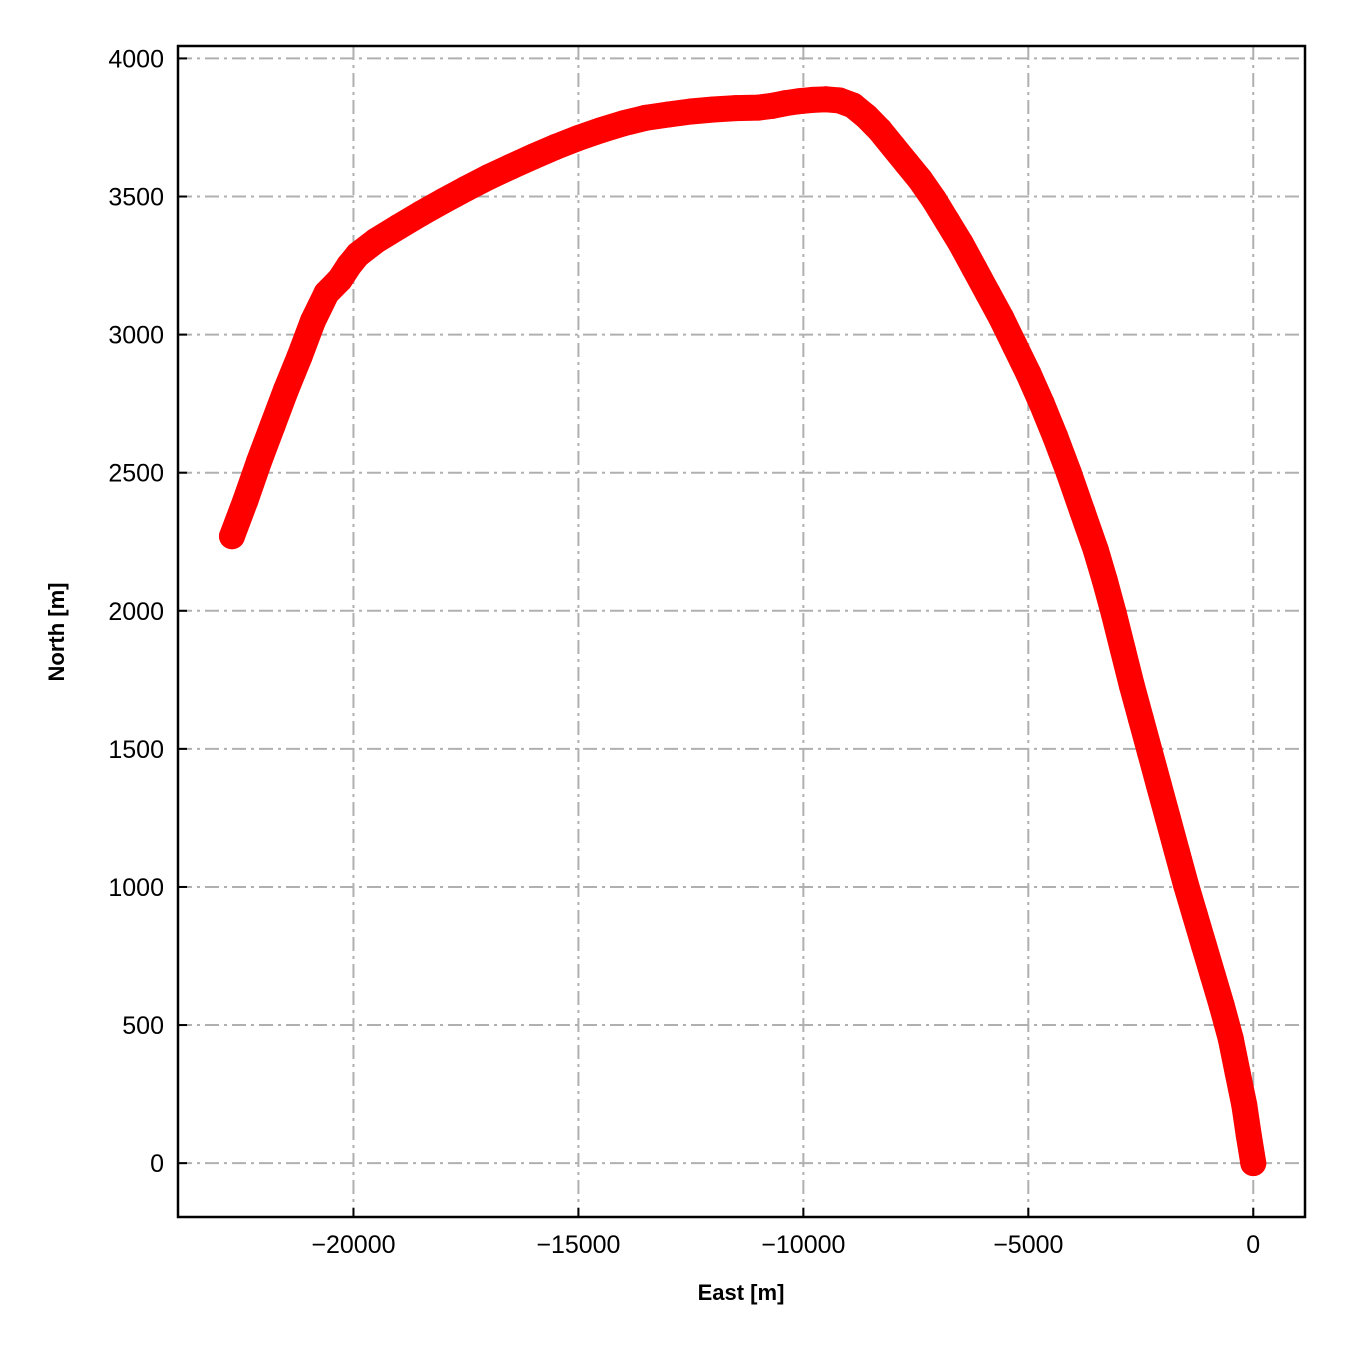  I want to click on x-tick-label: −10000, so click(803, 1245).